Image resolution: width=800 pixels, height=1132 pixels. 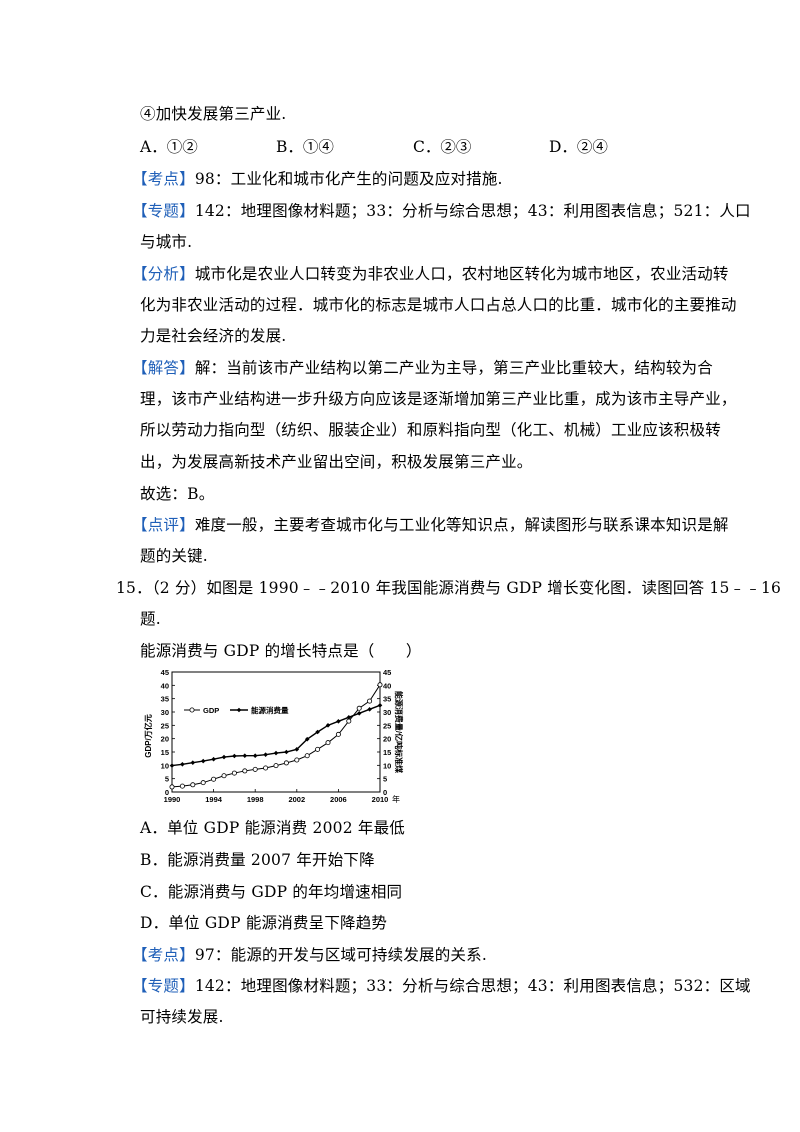 What do you see at coordinates (430, 430) in the screenshot?
I see `q14-jieda-line-3: 所以劳动力指向型（纺织、服装企业）和原料指向型（化工、机械）工业应该积极转` at bounding box center [430, 430].